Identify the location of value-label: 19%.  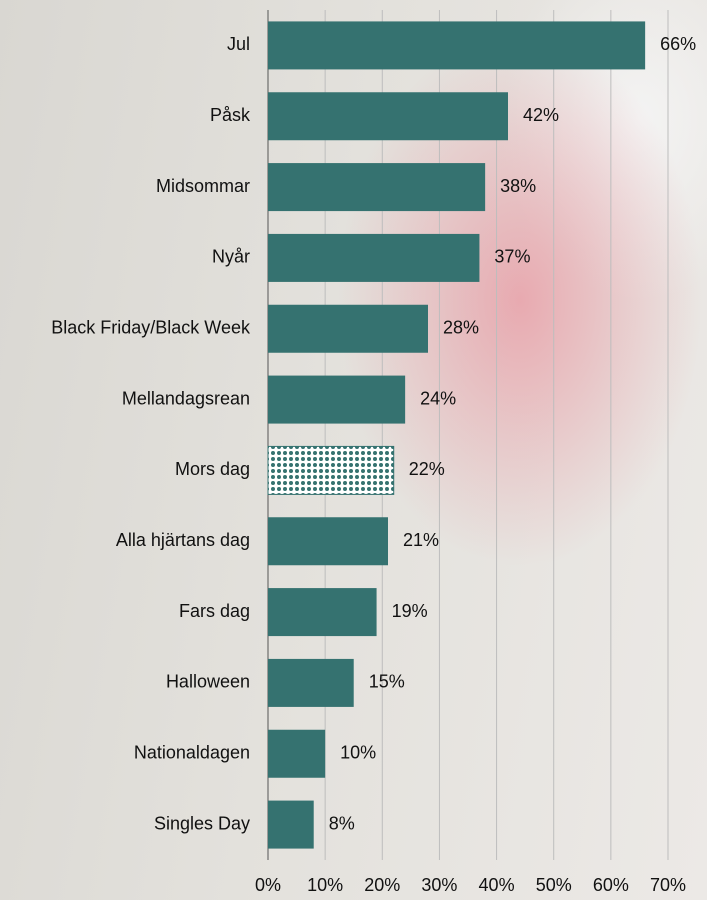
(410, 611).